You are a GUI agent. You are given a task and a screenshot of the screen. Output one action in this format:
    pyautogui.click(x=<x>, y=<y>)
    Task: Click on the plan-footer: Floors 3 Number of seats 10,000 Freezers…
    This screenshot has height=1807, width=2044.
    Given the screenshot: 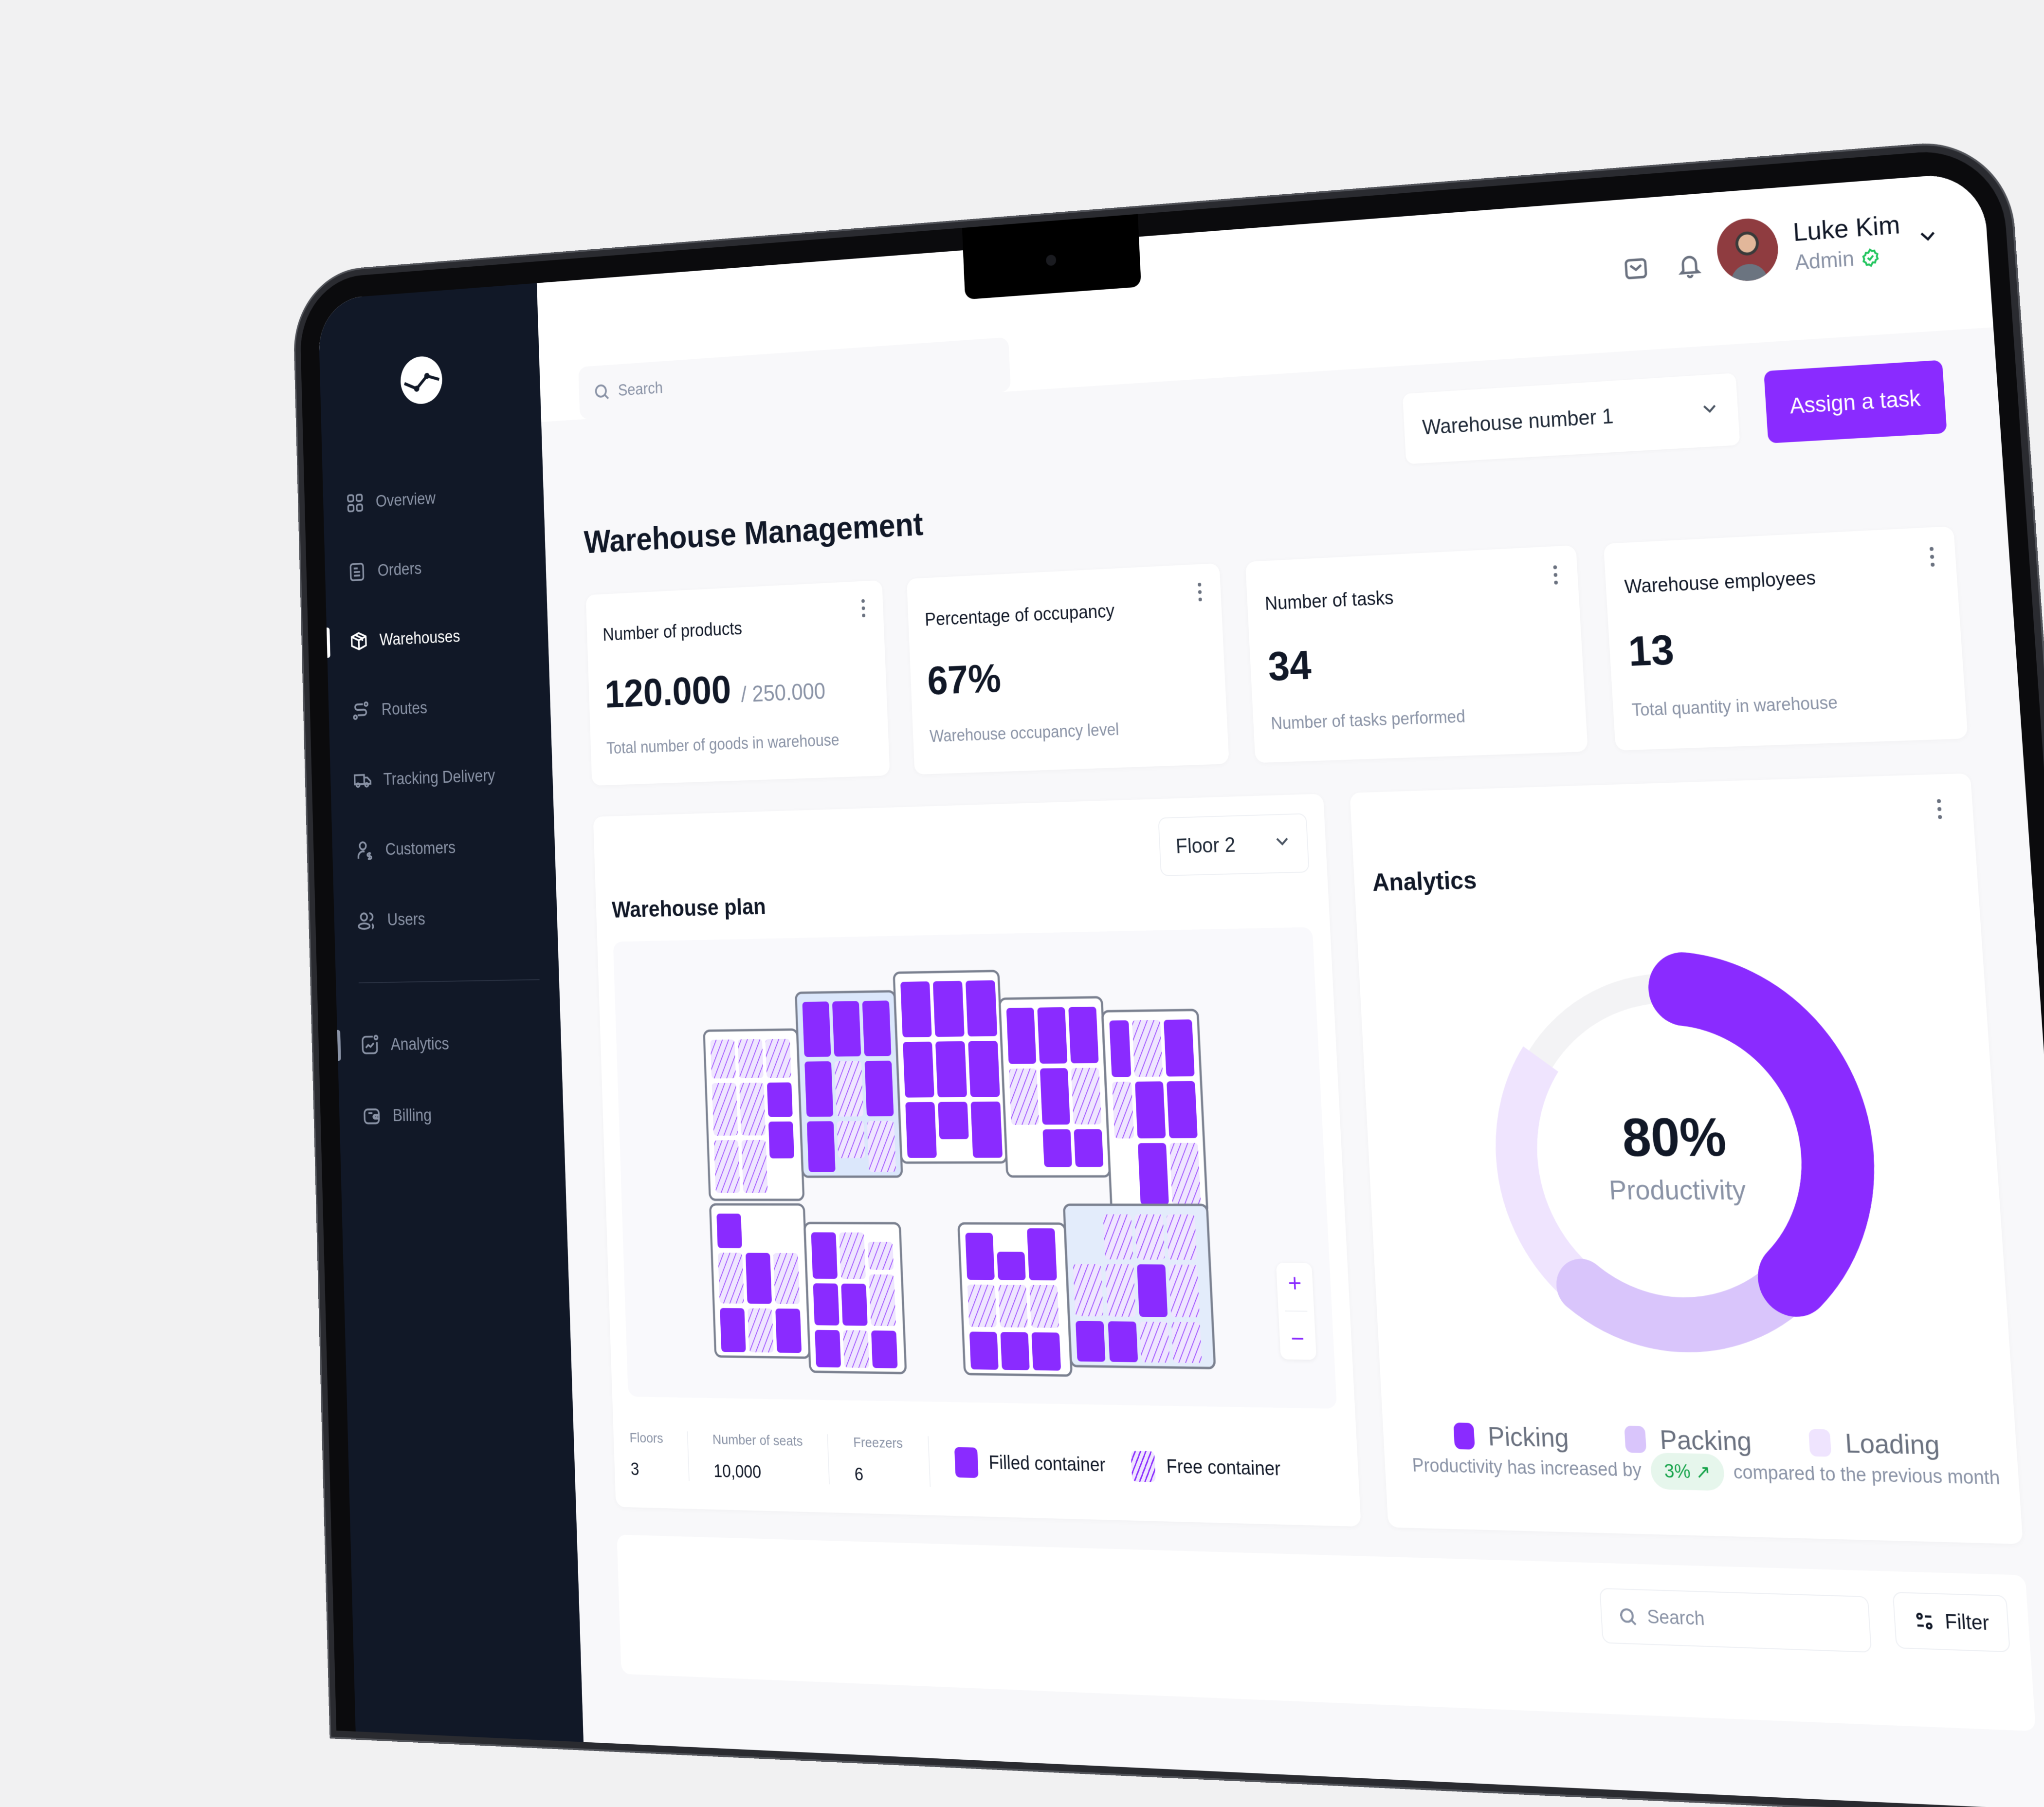 What is the action you would take?
    pyautogui.click(x=956, y=1462)
    